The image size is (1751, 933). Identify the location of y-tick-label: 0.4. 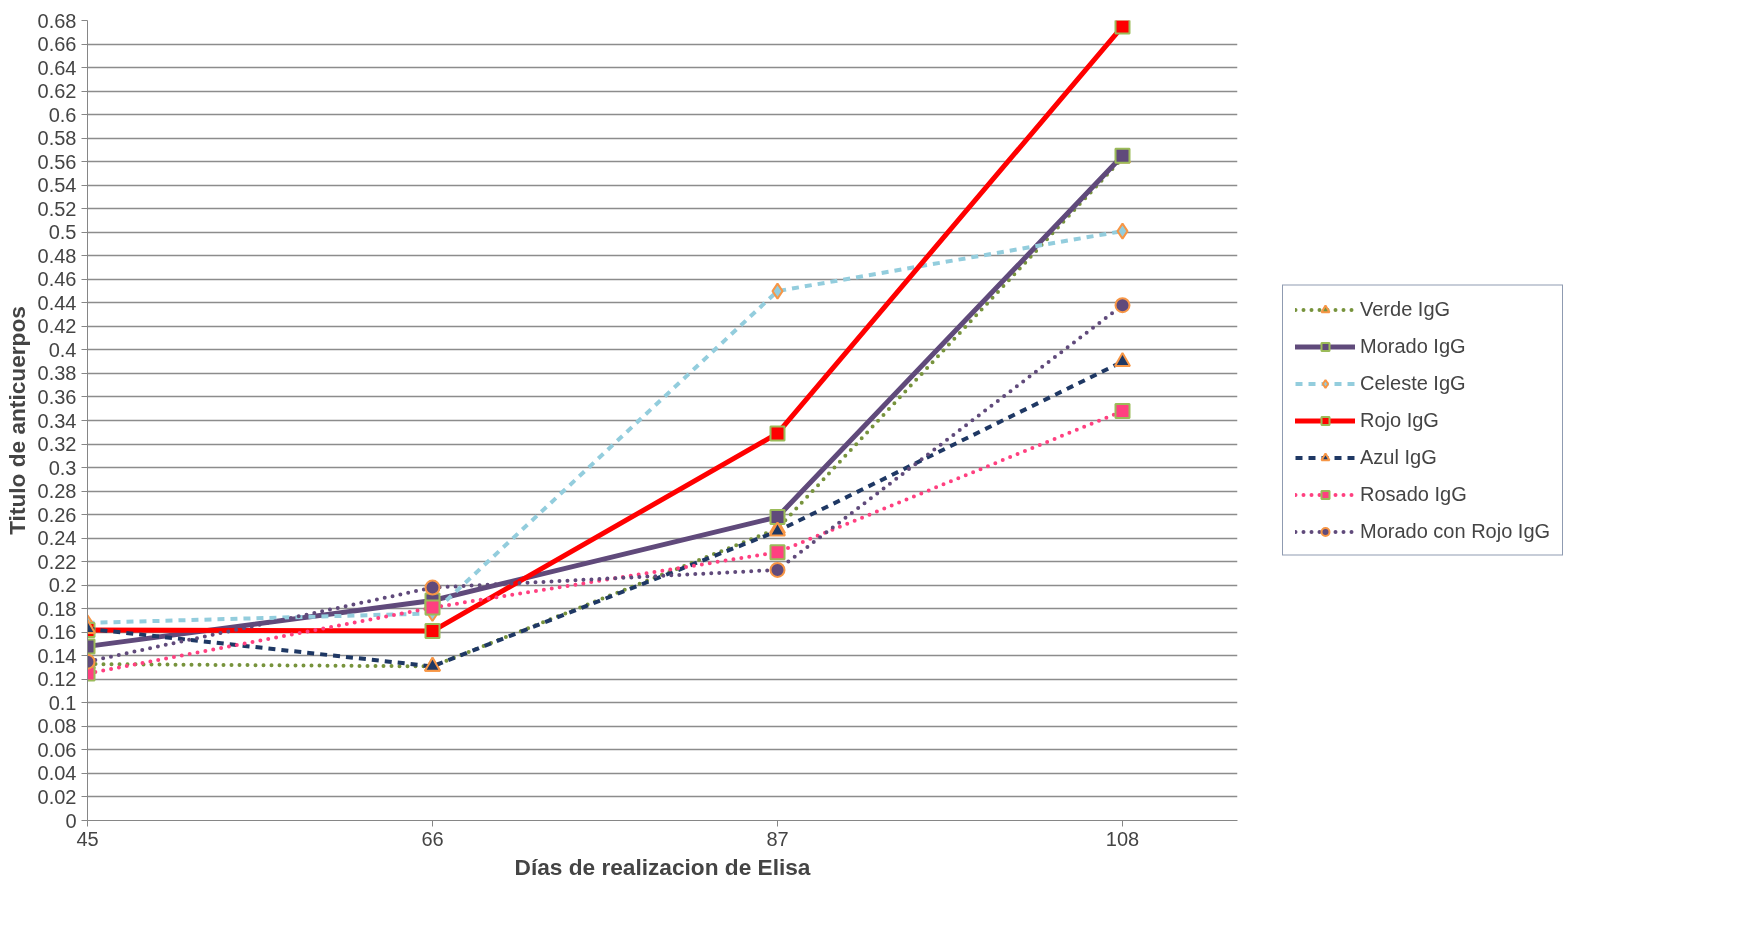
(62, 349).